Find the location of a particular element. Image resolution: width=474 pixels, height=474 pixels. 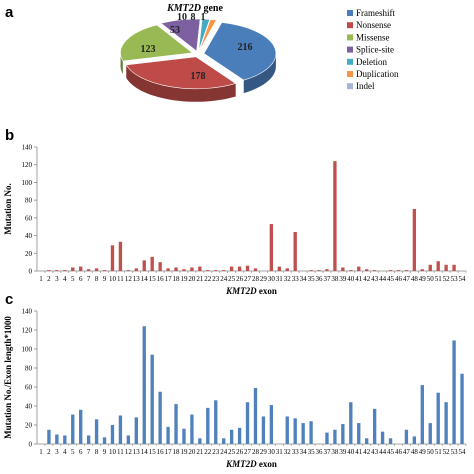

legend-label: Deletion is located at coordinates (371, 62).